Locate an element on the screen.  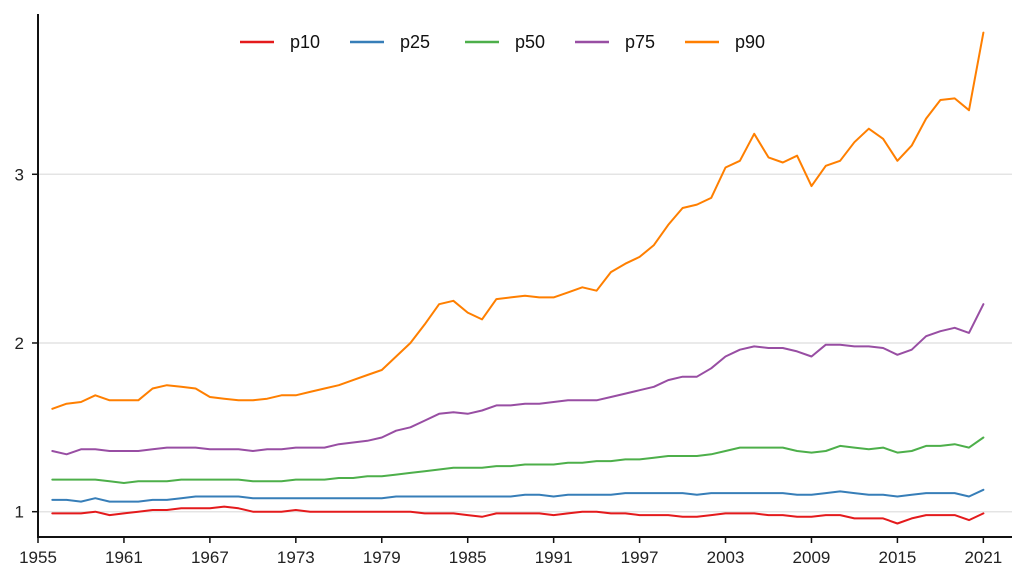
x-tick-label: 1979 is located at coordinates (382, 557).